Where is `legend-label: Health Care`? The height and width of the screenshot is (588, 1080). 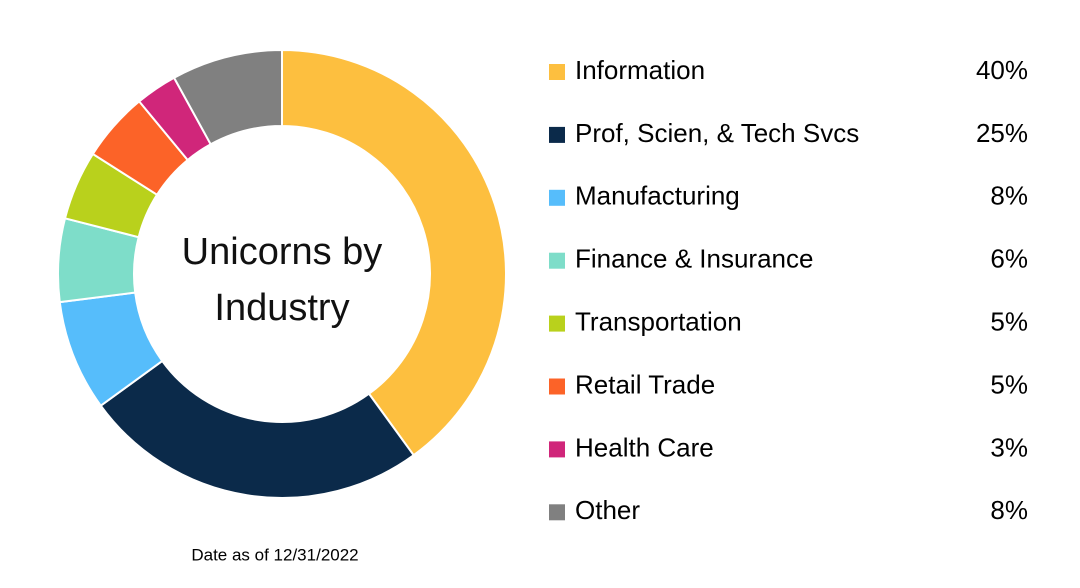
legend-label: Health Care is located at coordinates (644, 447).